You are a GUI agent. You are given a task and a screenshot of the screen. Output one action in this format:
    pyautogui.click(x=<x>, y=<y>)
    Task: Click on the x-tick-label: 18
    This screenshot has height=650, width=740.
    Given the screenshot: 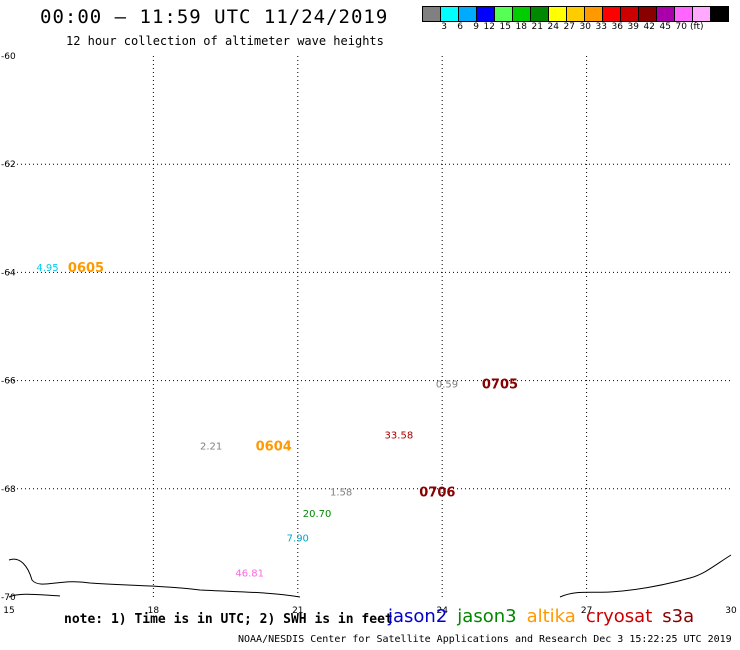 What is the action you would take?
    pyautogui.click(x=154, y=611)
    